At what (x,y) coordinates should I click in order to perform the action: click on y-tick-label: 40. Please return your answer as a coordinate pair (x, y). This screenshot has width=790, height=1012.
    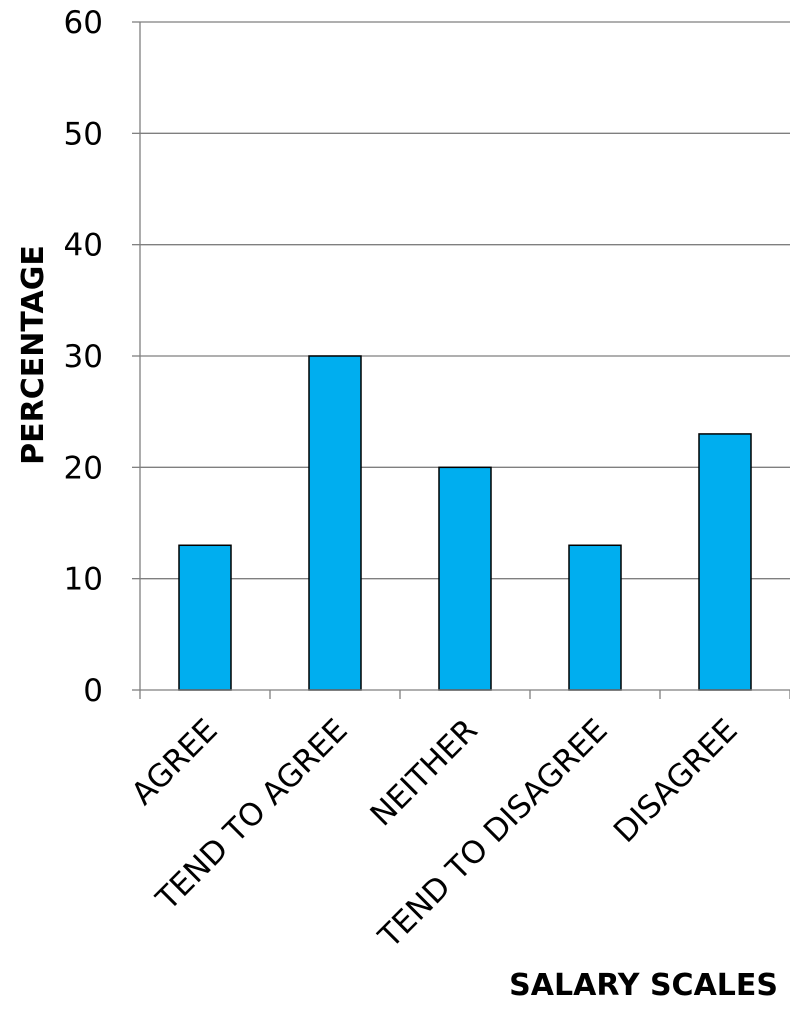
    Looking at the image, I should click on (83, 246).